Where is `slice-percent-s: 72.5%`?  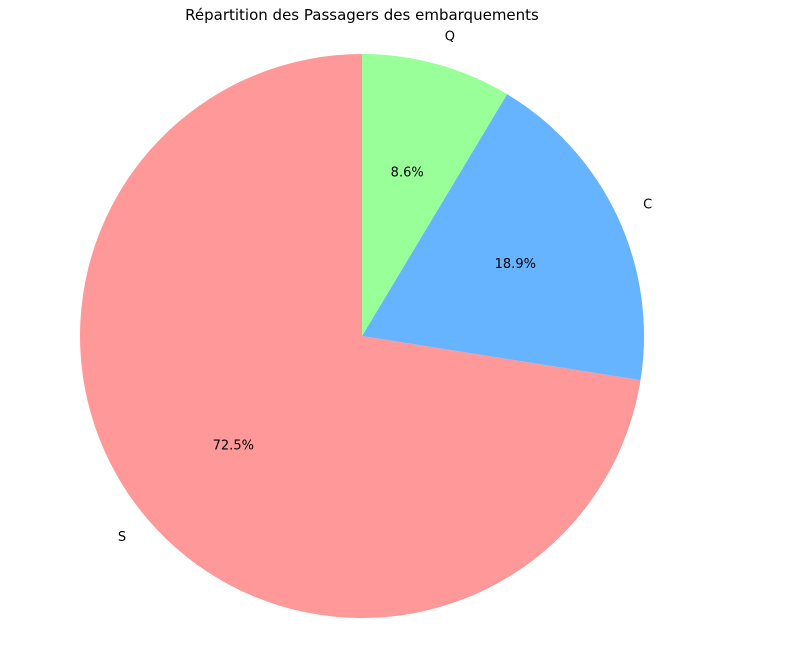 slice-percent-s: 72.5% is located at coordinates (233, 445).